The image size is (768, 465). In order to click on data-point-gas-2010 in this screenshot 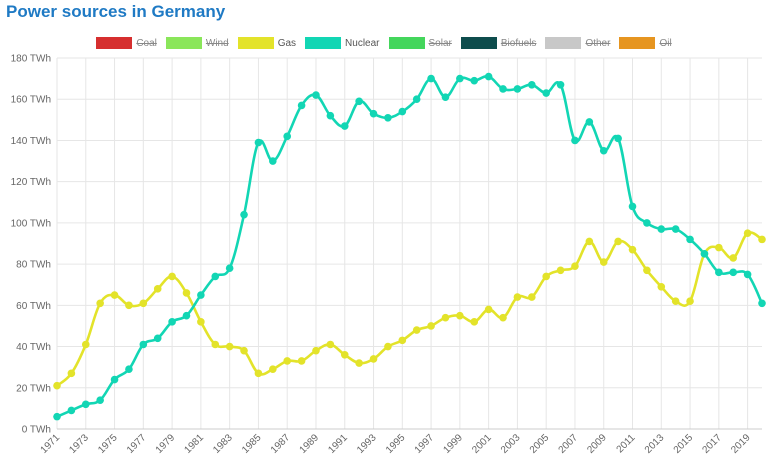, I will do `click(618, 241)`.